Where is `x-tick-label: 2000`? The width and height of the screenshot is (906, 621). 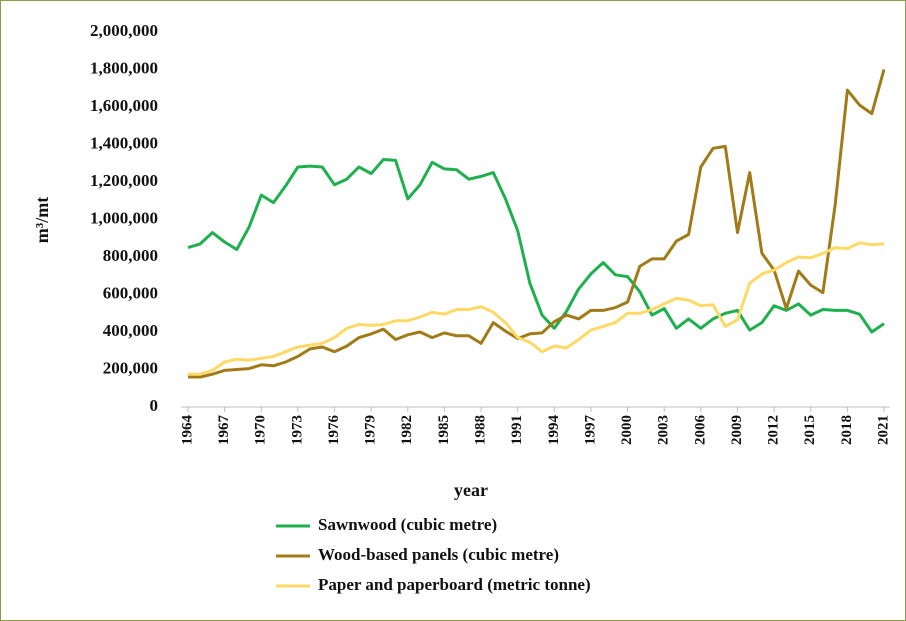
x-tick-label: 2000 is located at coordinates (627, 430).